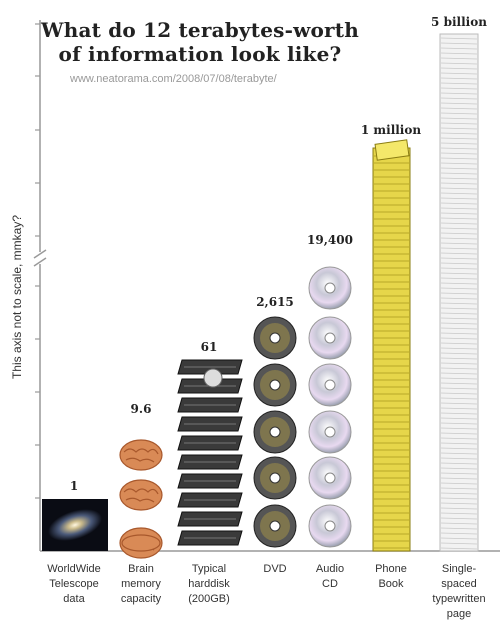 The image size is (500, 639). Describe the element at coordinates (391, 349) in the screenshot. I see `phonebook-stack` at that location.